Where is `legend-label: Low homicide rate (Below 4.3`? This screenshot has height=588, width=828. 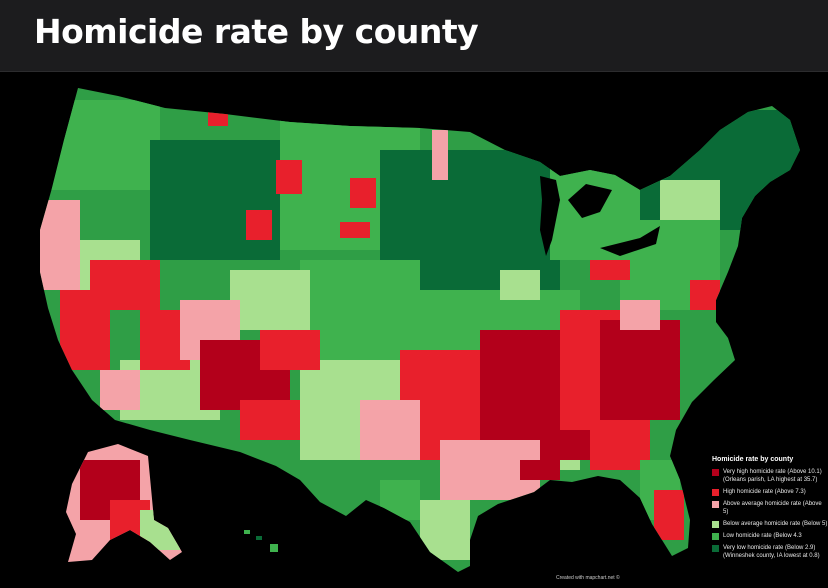
legend-label: Low homicide rate (Below 4.3 is located at coordinates (762, 536).